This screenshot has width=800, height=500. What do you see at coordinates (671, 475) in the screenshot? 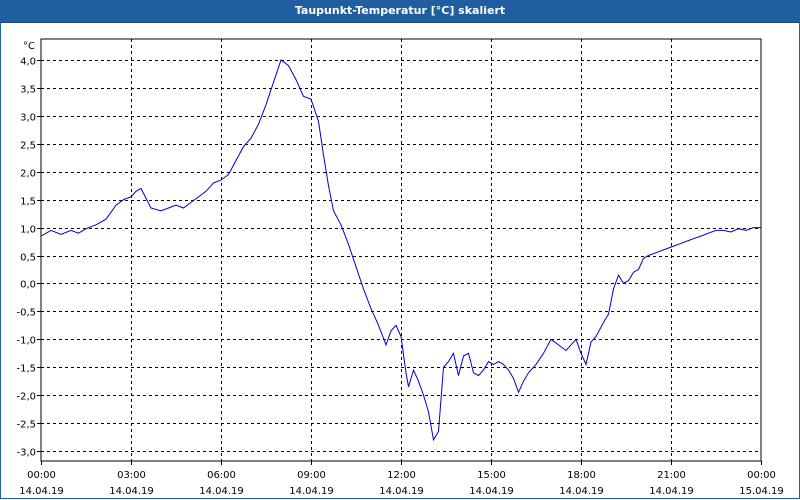
I see `x-tick-time: 21:00` at bounding box center [671, 475].